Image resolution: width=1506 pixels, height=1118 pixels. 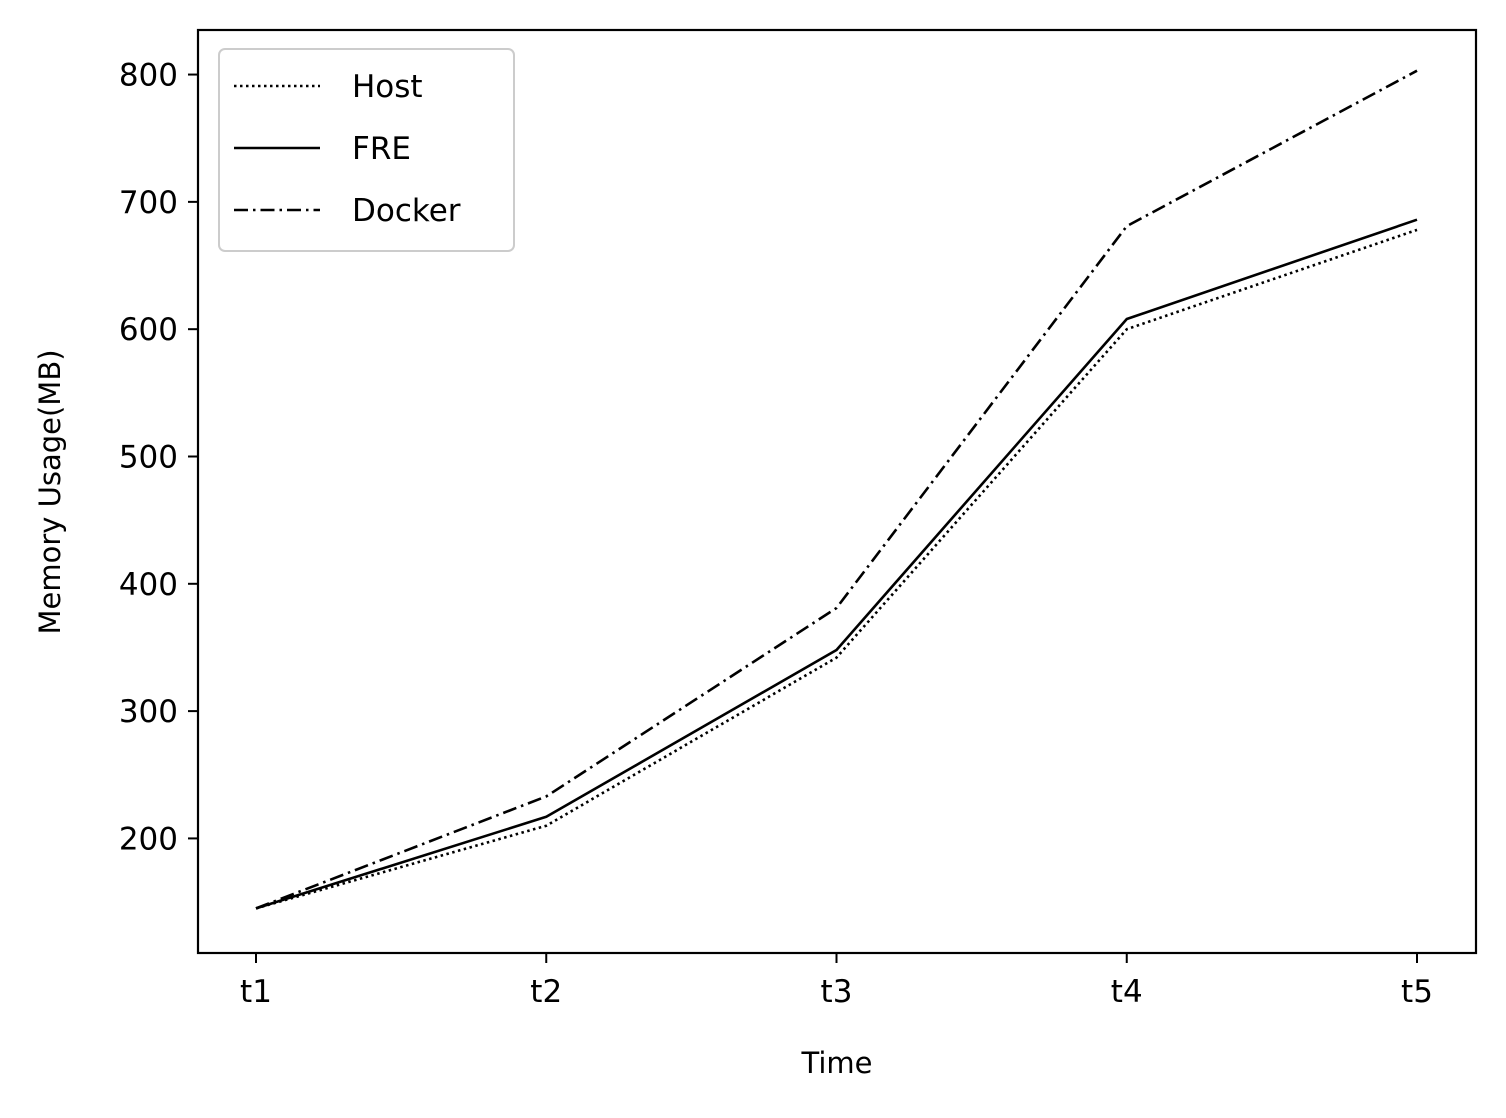 I want to click on y-tick-label: 800, so click(x=148, y=76).